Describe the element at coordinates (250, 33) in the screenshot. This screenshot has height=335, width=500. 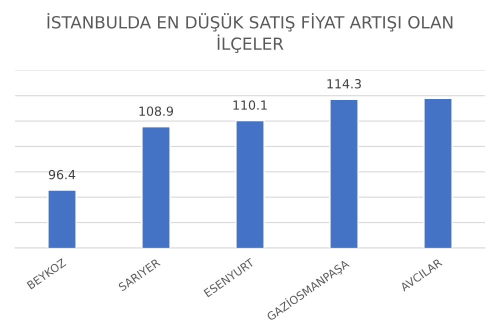
I see `chart-title: İSTANBULDA EN DÜŞÜK SATIŞ FİYAT ARTIŞI OLAN İLÇELER` at that location.